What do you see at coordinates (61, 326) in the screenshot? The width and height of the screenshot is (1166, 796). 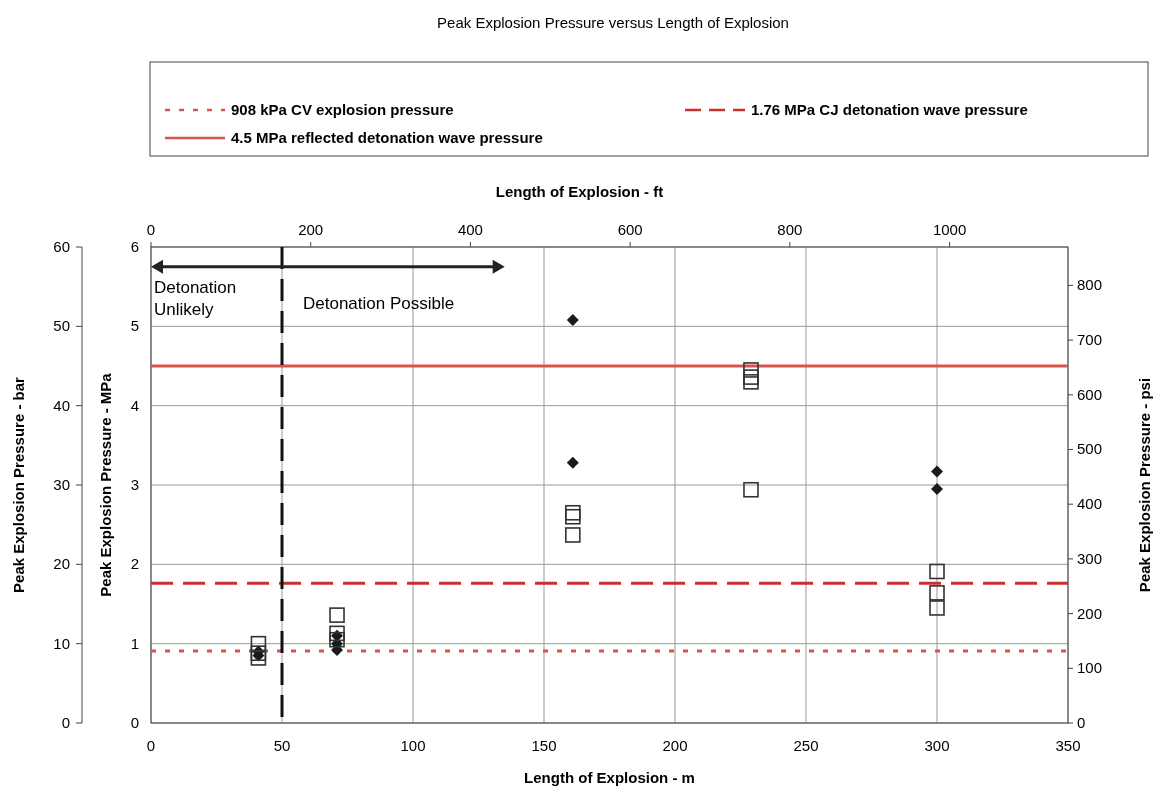 I see `y3-tick-label: 50` at bounding box center [61, 326].